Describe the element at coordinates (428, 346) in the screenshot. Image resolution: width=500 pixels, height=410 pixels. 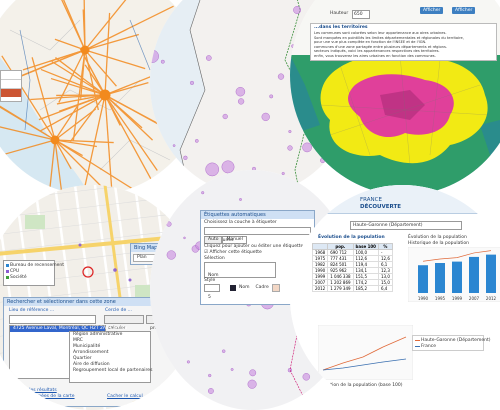
I see `legend-series-2: France` at that location.